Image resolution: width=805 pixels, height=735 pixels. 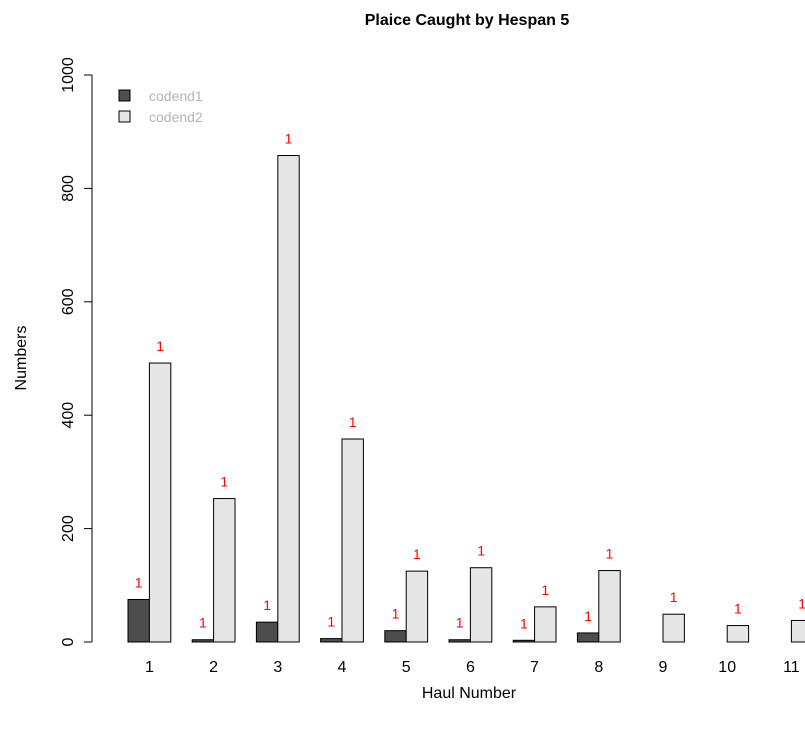 I want to click on legend-swatch-codend1, so click(x=124, y=95).